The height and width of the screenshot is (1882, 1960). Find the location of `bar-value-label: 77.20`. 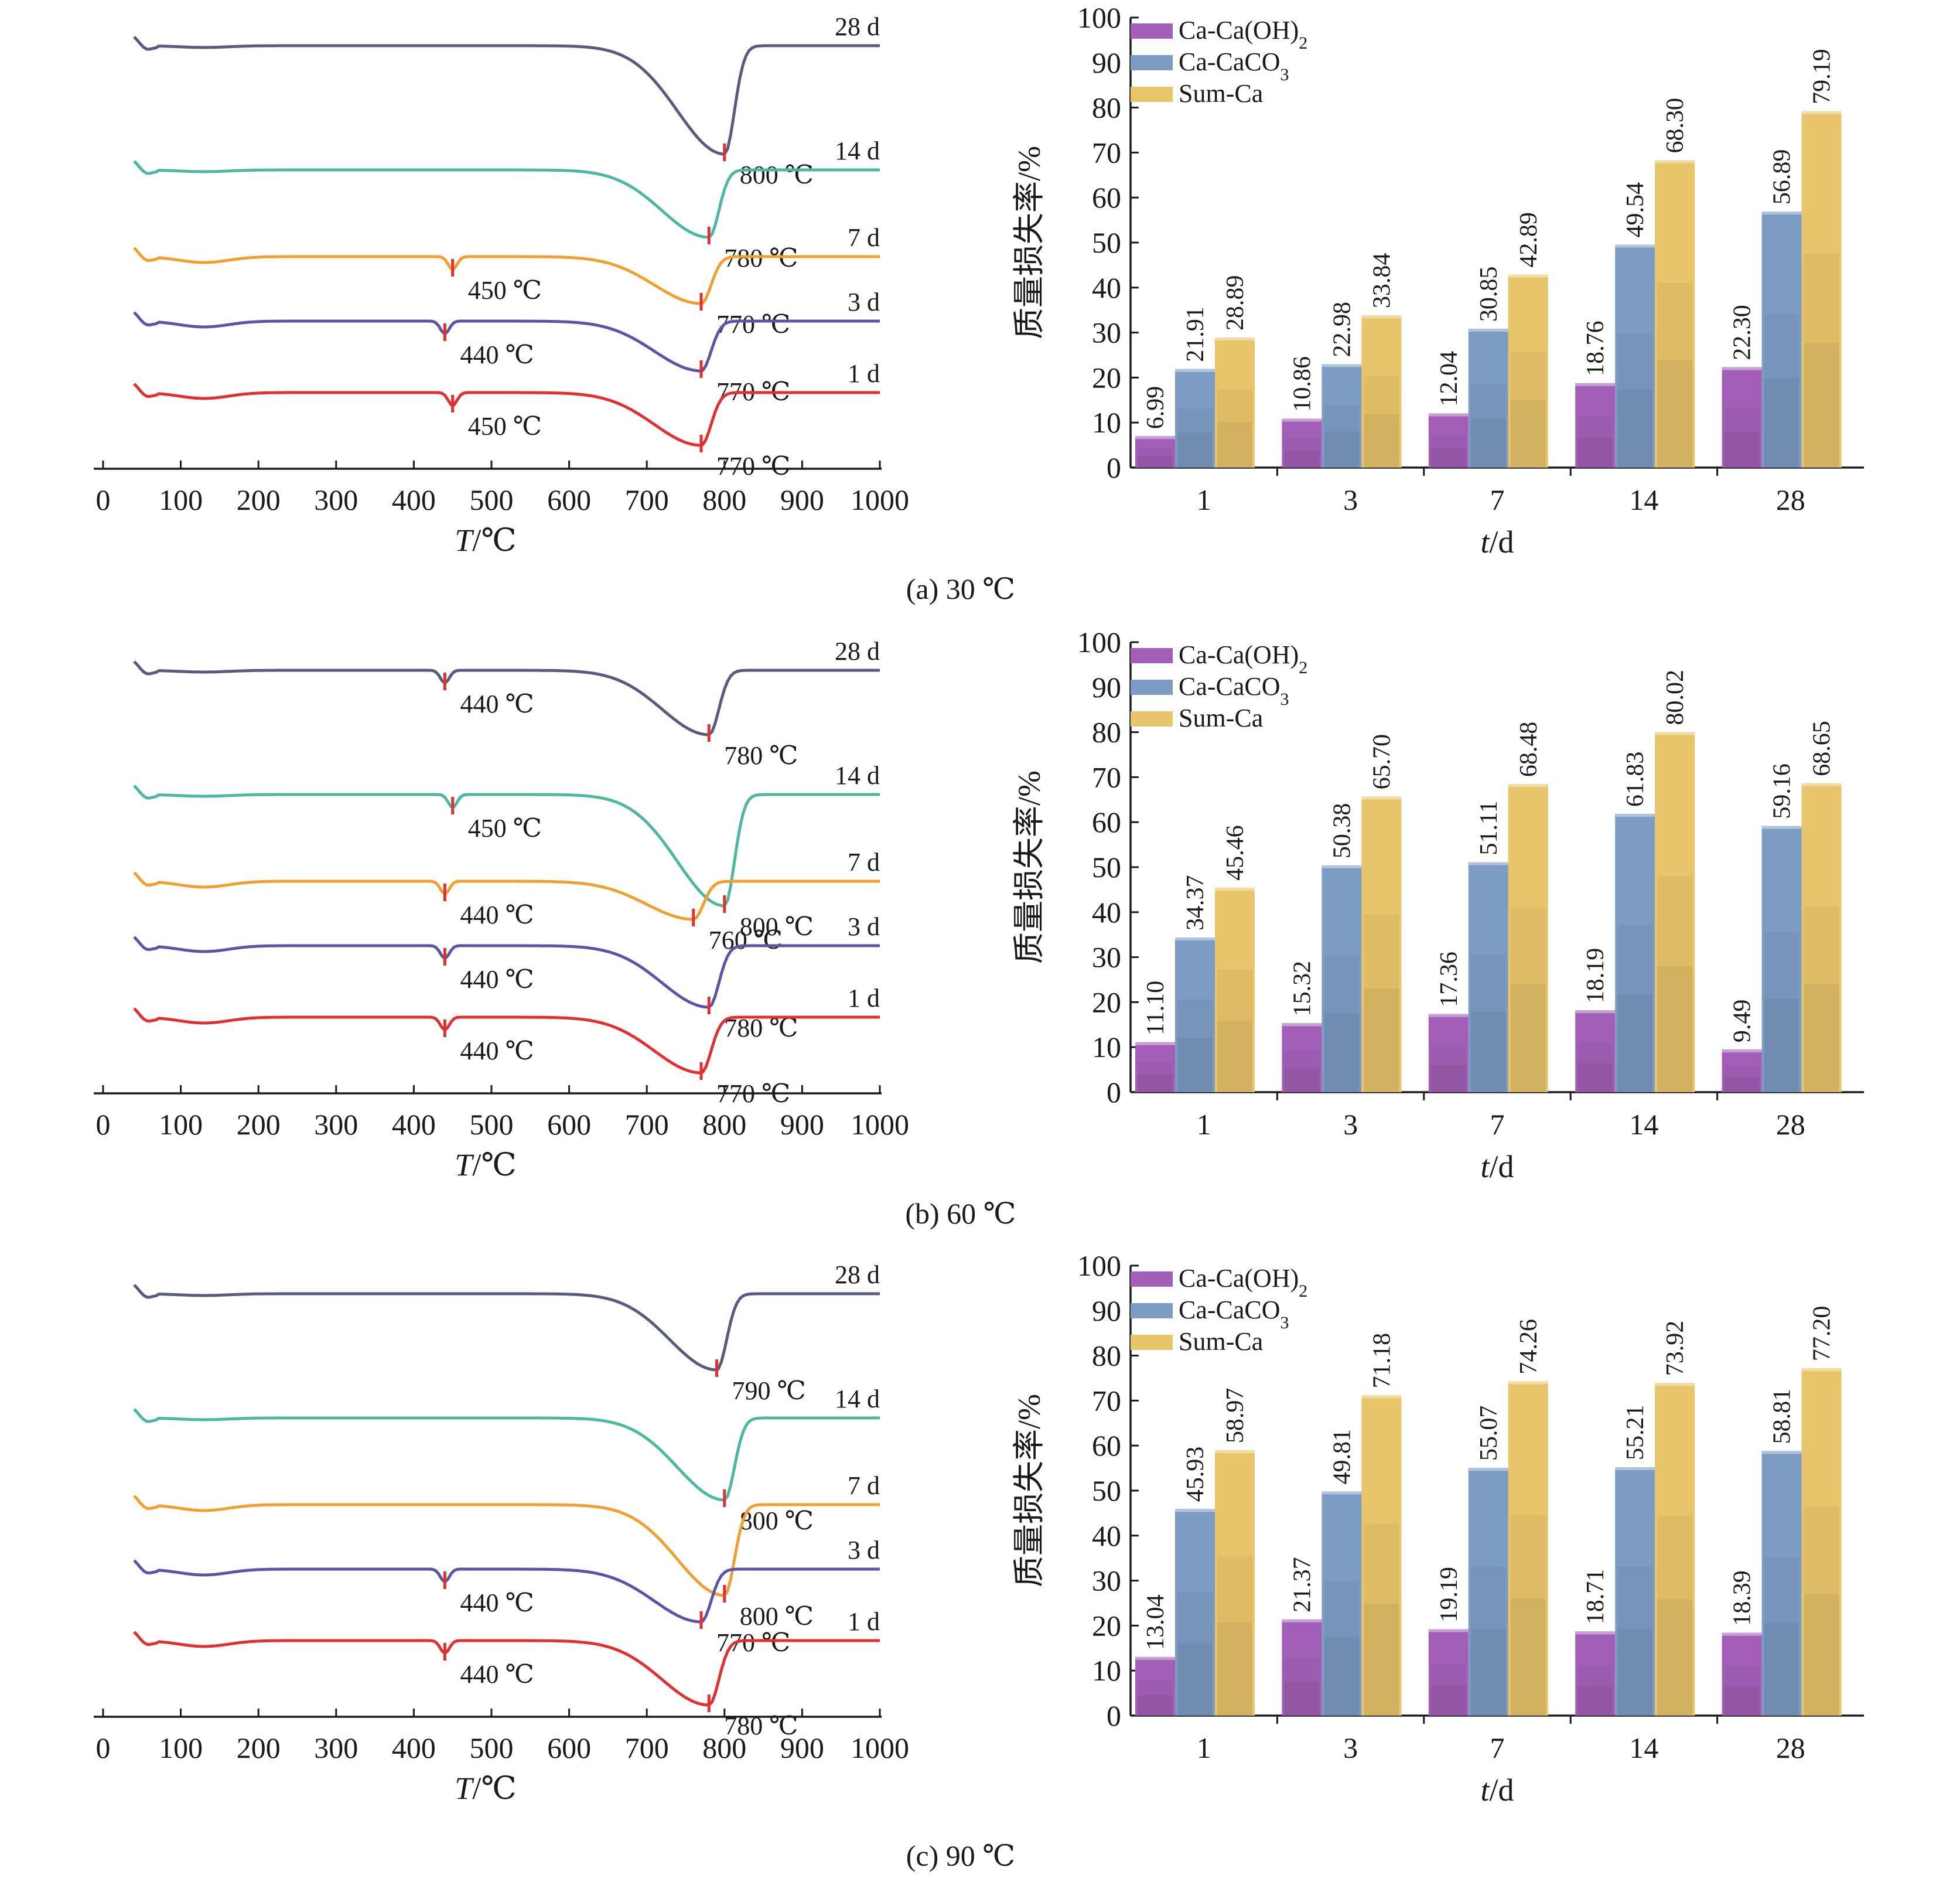

bar-value-label: 77.20 is located at coordinates (1822, 1334).